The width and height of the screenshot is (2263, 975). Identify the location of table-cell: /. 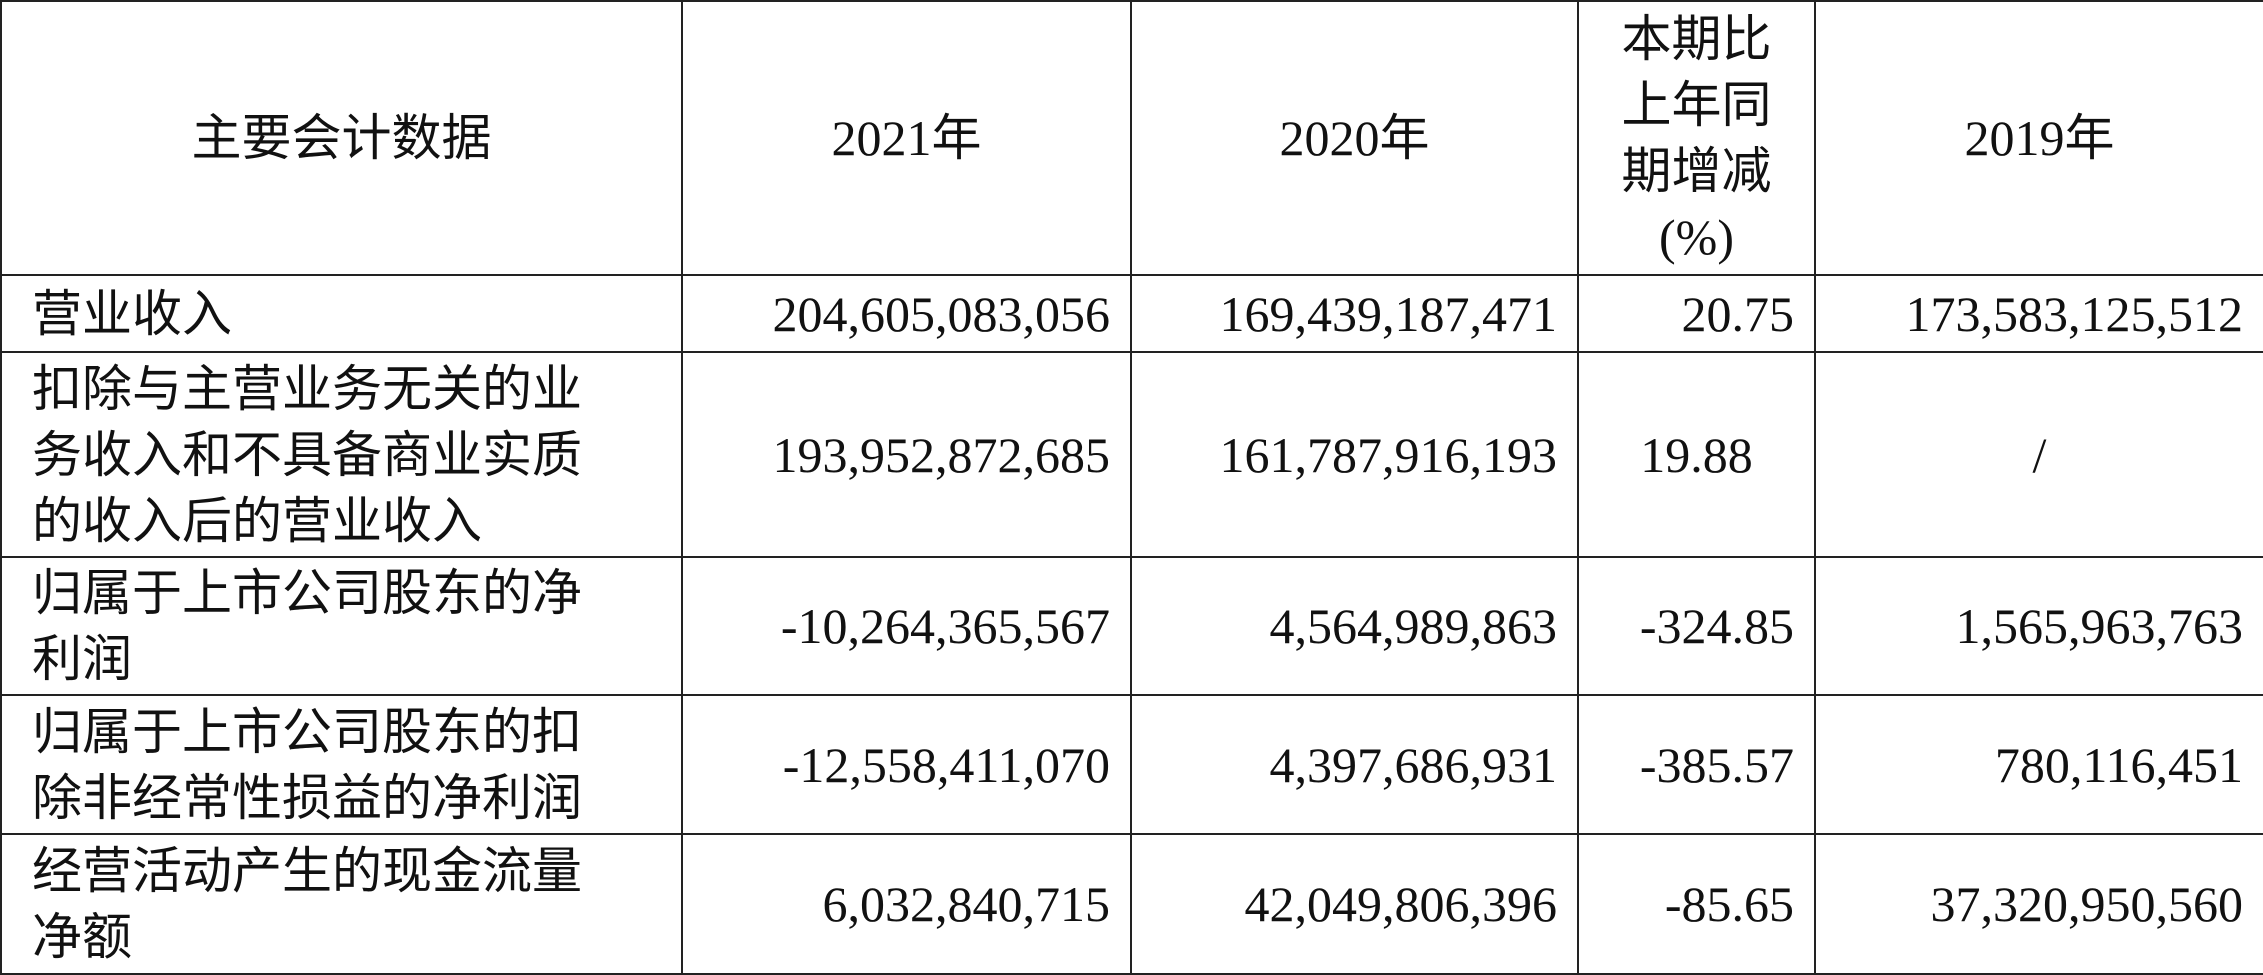
(2038, 454).